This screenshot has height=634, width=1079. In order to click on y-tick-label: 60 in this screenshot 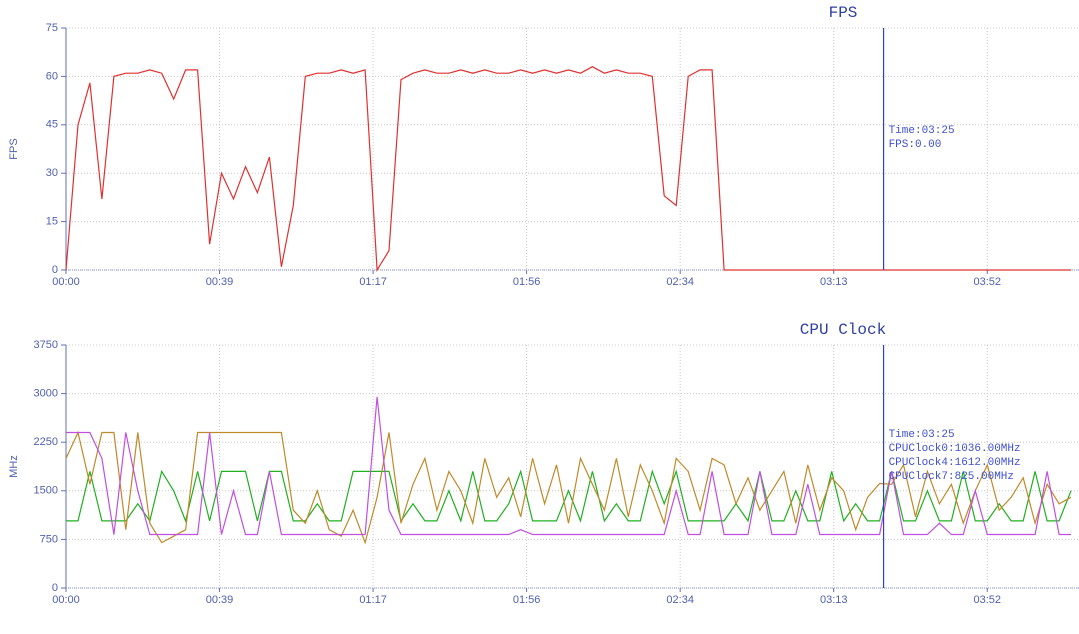, I will do `click(52, 76)`.